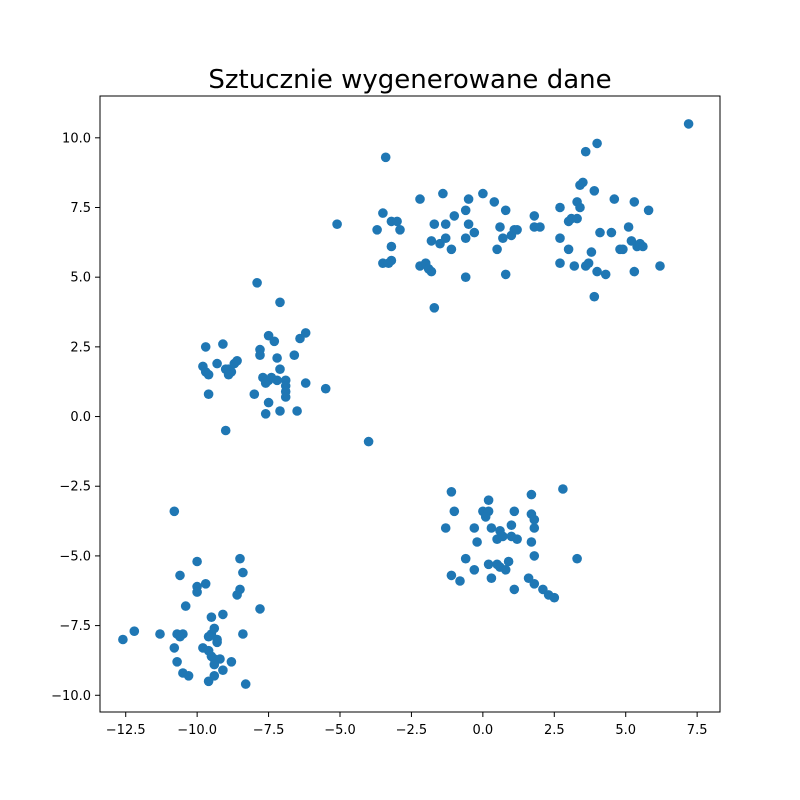 The image size is (800, 800). Describe the element at coordinates (80, 417) in the screenshot. I see `y-tick-label: 0.0` at that location.